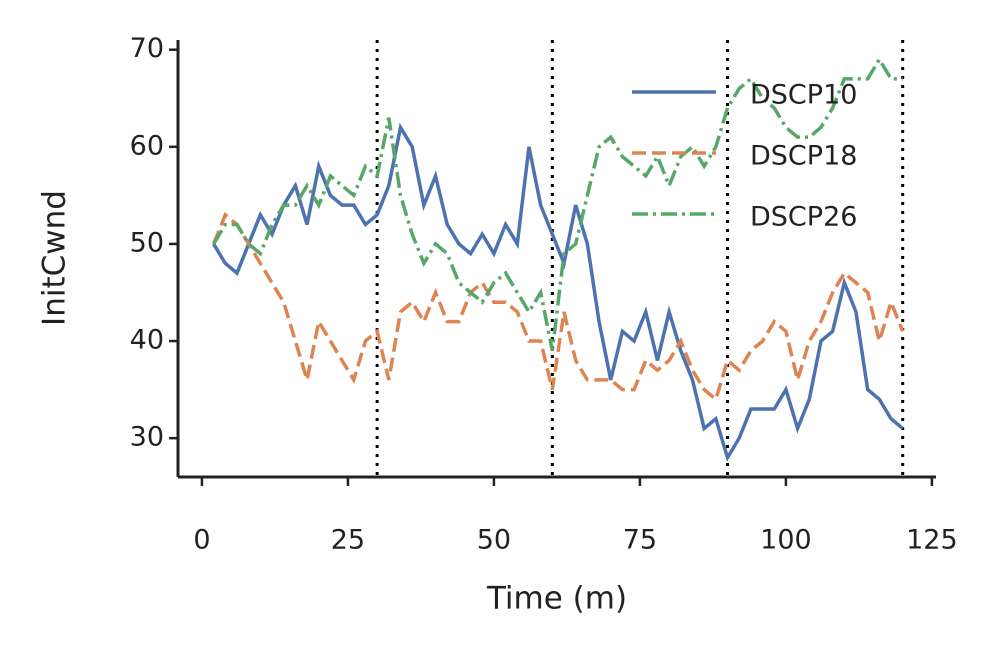  What do you see at coordinates (932, 540) in the screenshot?
I see `x-tick-label: 125` at bounding box center [932, 540].